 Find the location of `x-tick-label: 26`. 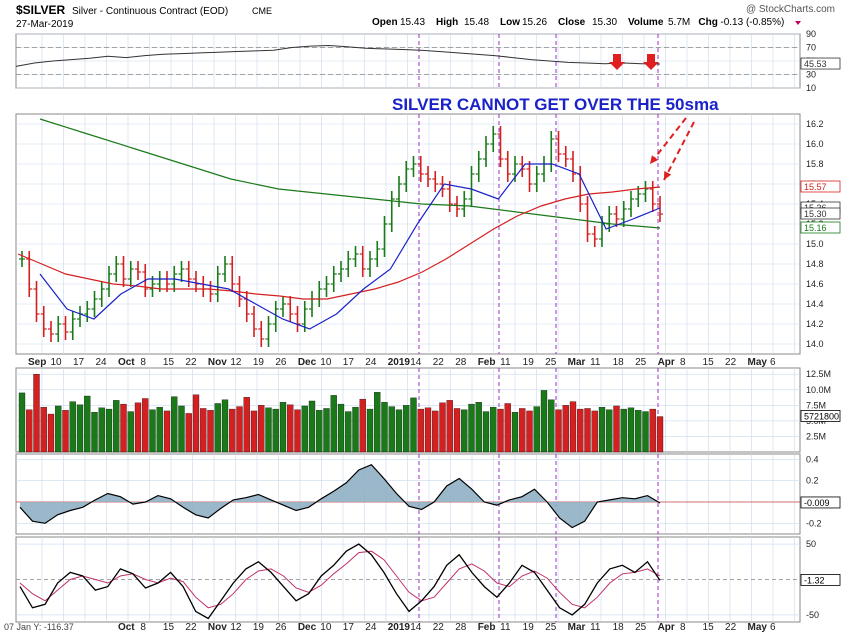

x-tick-label: 26 is located at coordinates (281, 362).